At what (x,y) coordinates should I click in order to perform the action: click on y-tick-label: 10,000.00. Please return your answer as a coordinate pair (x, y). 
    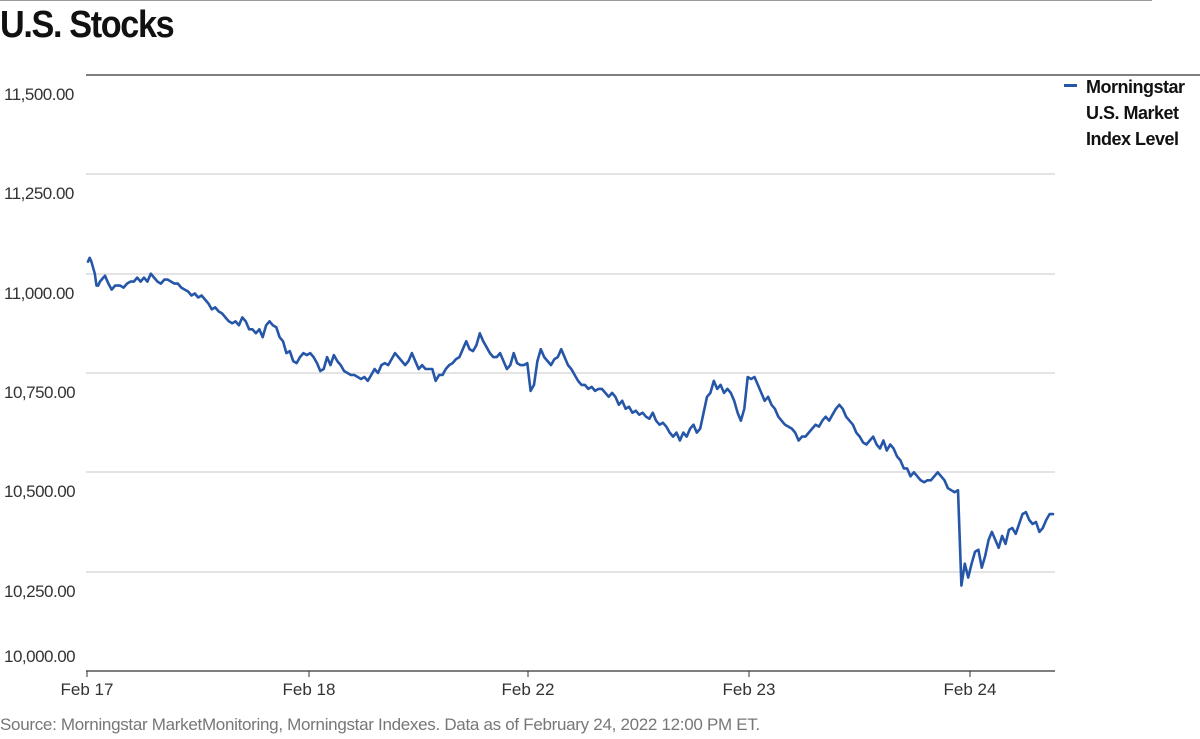
    Looking at the image, I should click on (39, 656).